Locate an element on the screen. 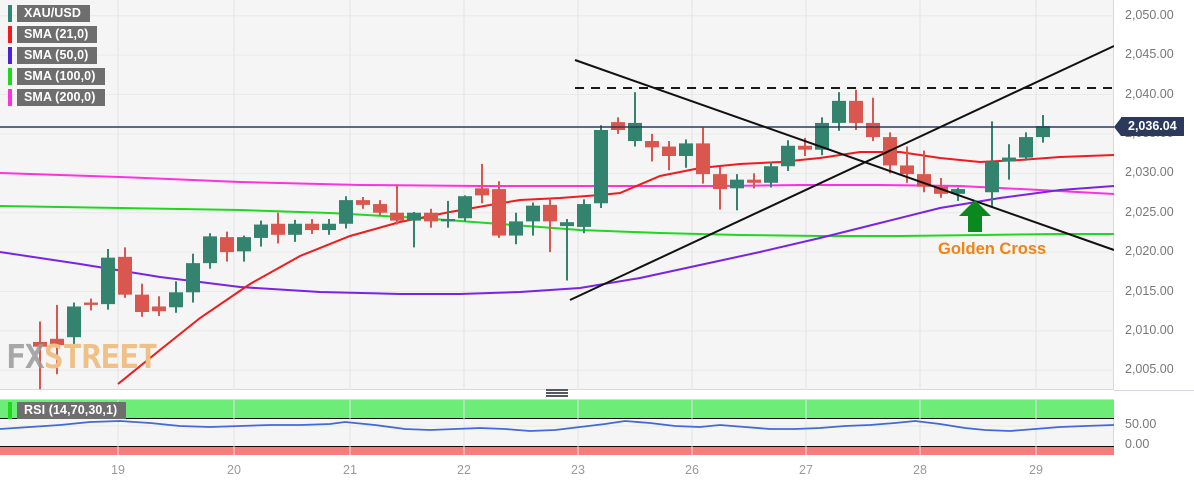  legend-sma50: SMA (50,0) is located at coordinates (56, 55).